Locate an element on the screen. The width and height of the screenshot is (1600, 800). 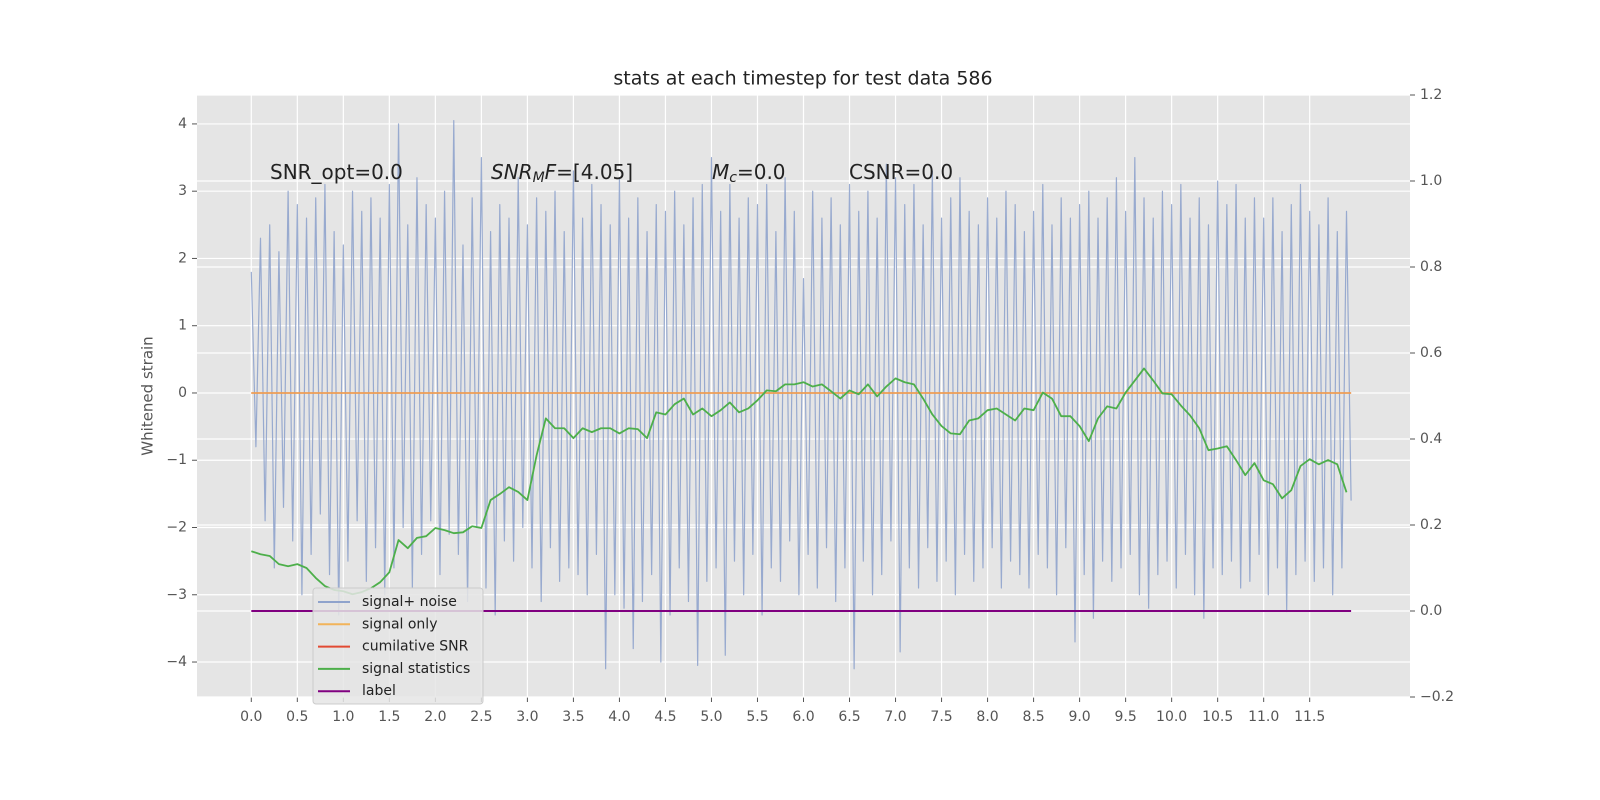
x-tick-label: 1.0 is located at coordinates (343, 717).